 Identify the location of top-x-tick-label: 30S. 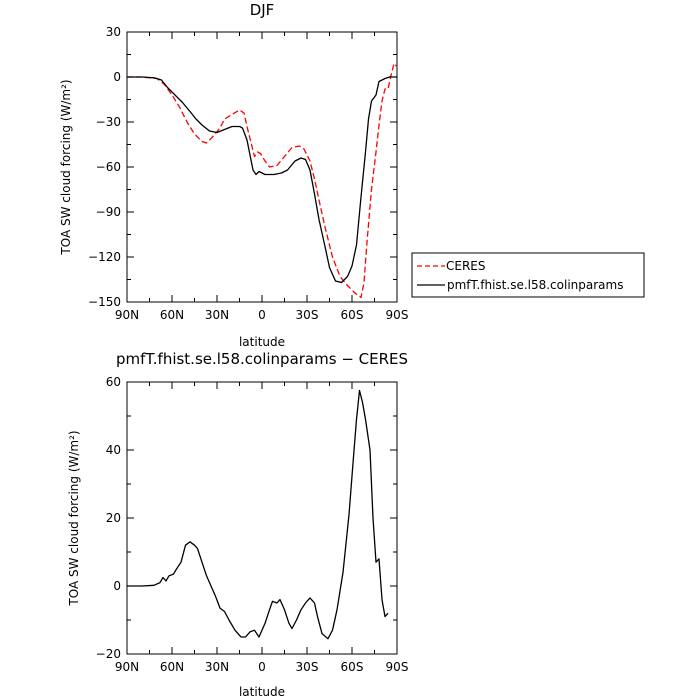
(307, 315).